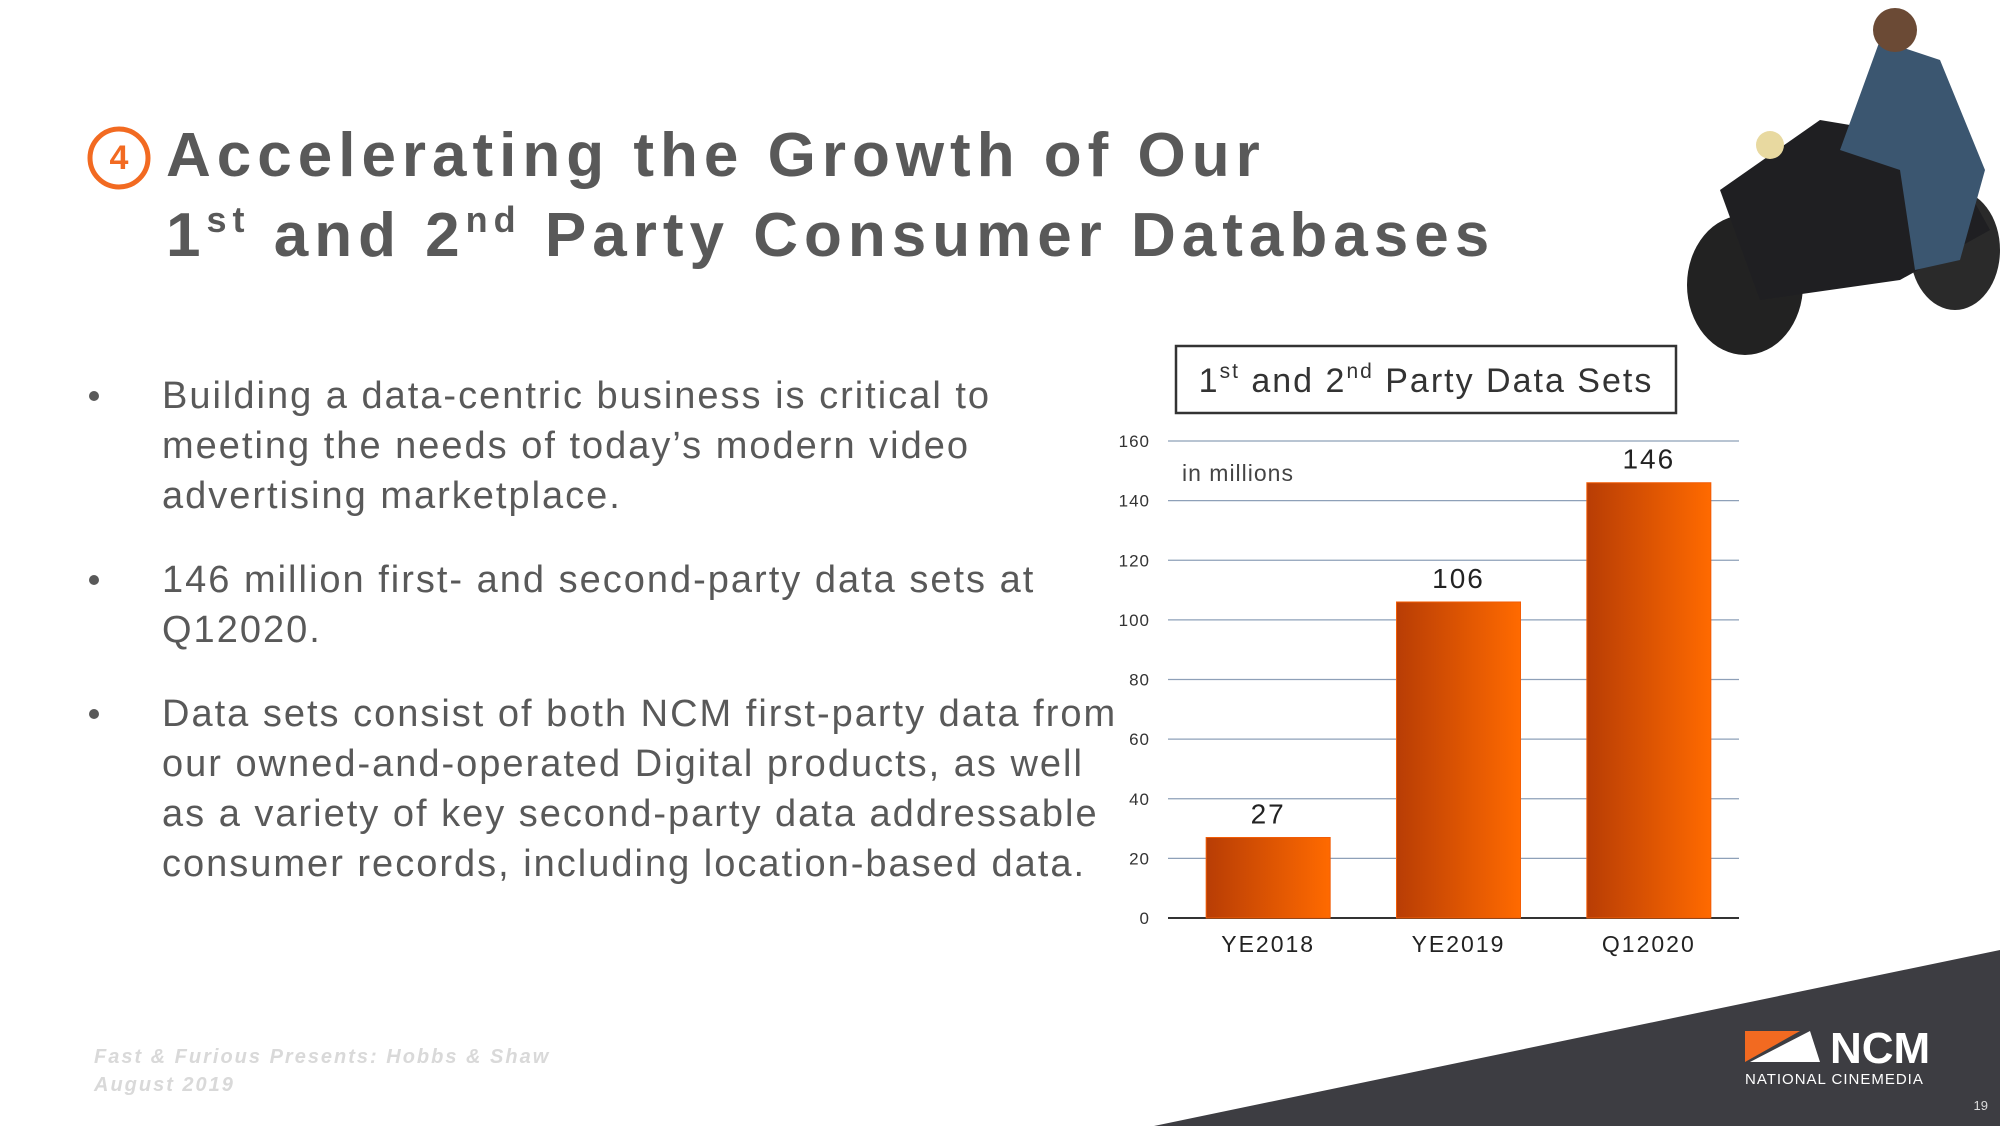 Image resolution: width=2000 pixels, height=1126 pixels. What do you see at coordinates (1134, 620) in the screenshot?
I see `y-tick-label: 100` at bounding box center [1134, 620].